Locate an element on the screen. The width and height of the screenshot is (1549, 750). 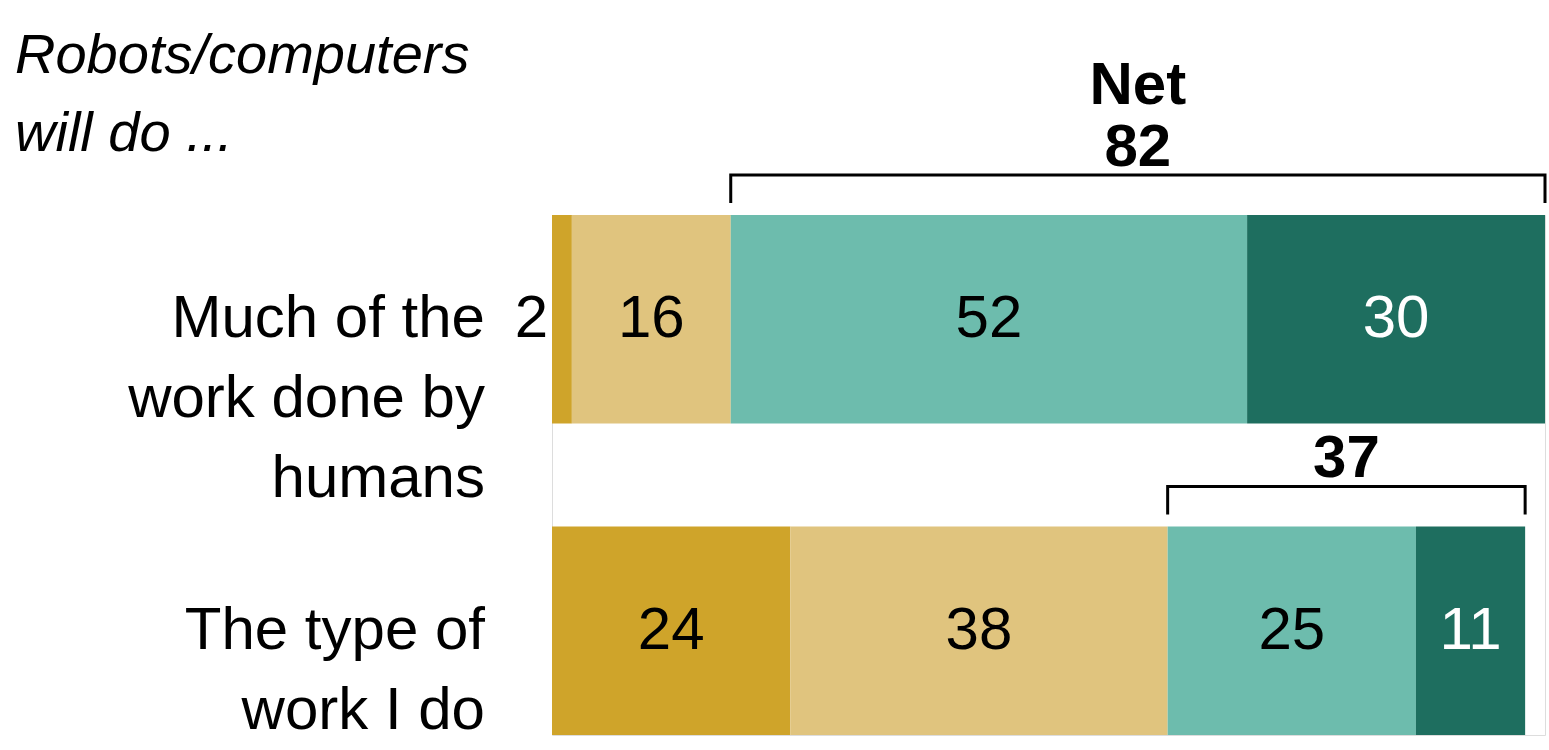
data-label: 24 is located at coordinates (671, 628).